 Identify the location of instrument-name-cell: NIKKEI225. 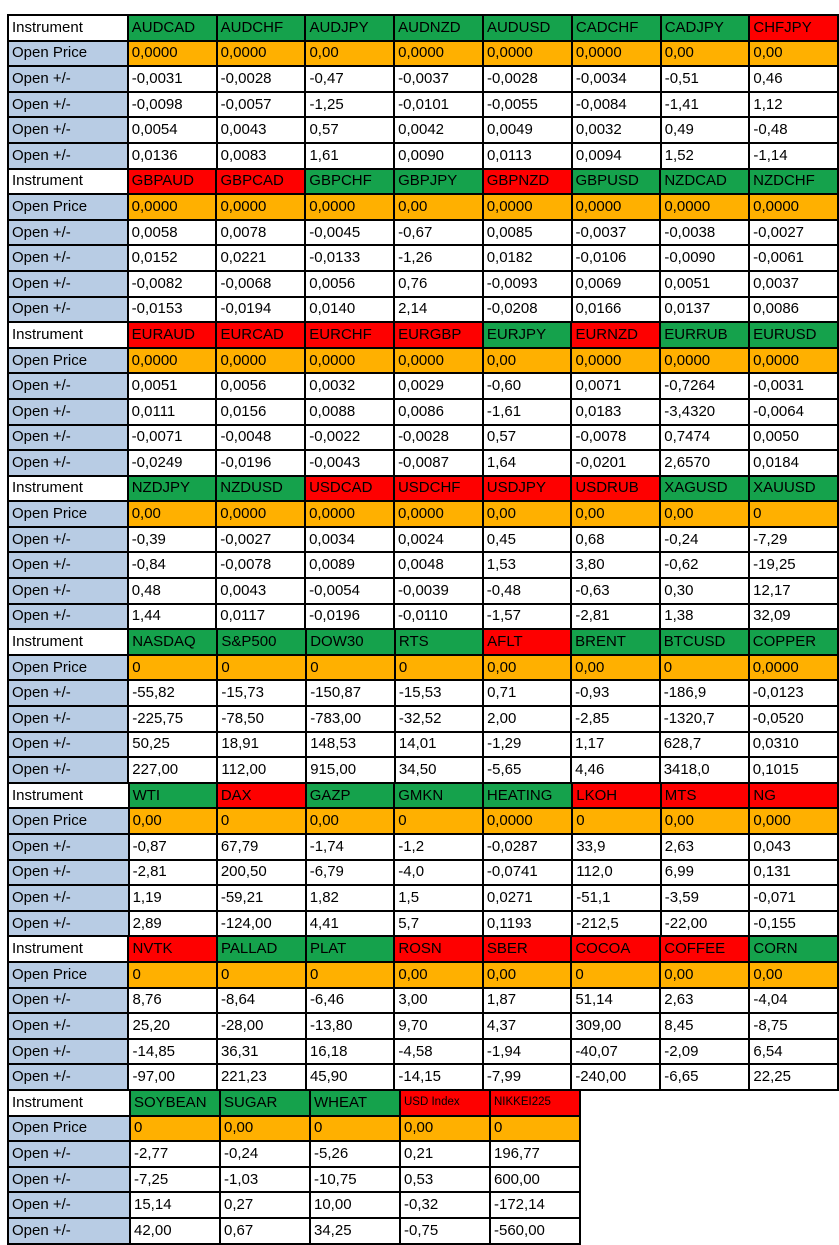
(535, 1102).